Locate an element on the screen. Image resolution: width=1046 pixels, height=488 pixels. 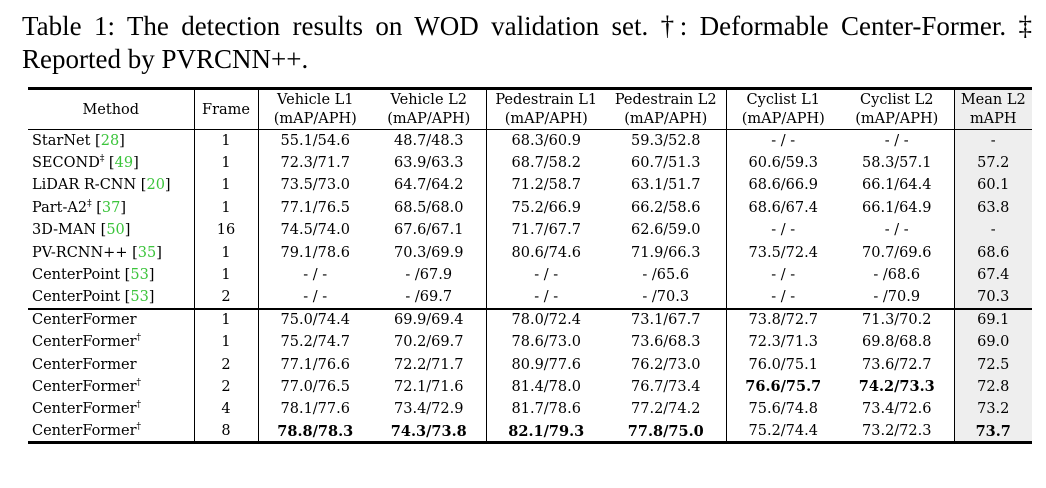
cell-v1: 77.0/76.5 is located at coordinates (314, 387).